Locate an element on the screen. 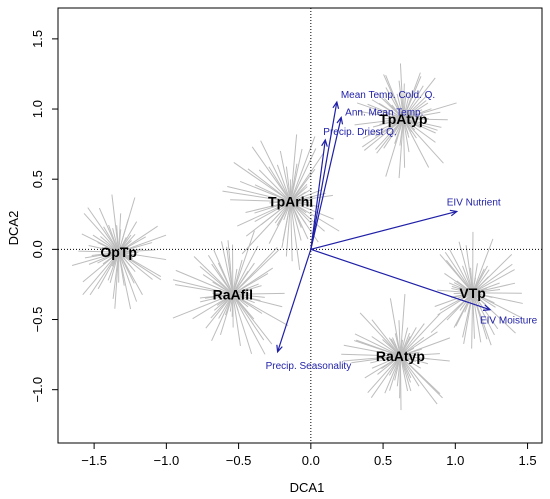 The height and width of the screenshot is (499, 550). x-tick-label: 0.5 is located at coordinates (383, 460).